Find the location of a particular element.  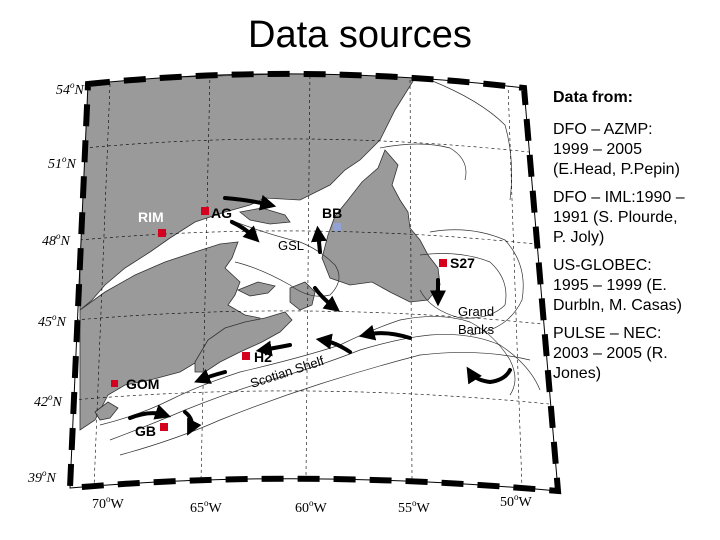

lat-label-39: 39oN is located at coordinates (42, 477).